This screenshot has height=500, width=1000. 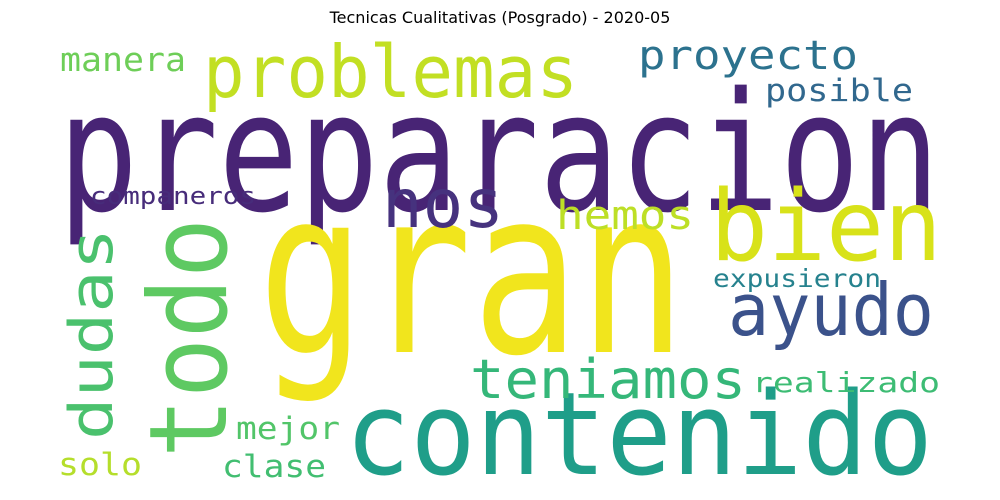 I want to click on word-companeros: companeros, so click(x=173, y=196).